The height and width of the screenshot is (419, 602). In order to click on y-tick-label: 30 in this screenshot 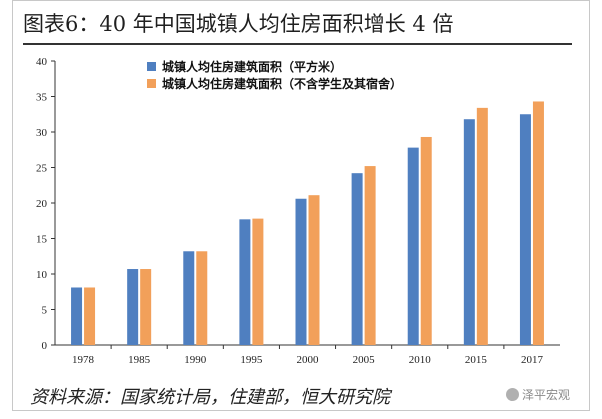, I will do `click(42, 133)`.